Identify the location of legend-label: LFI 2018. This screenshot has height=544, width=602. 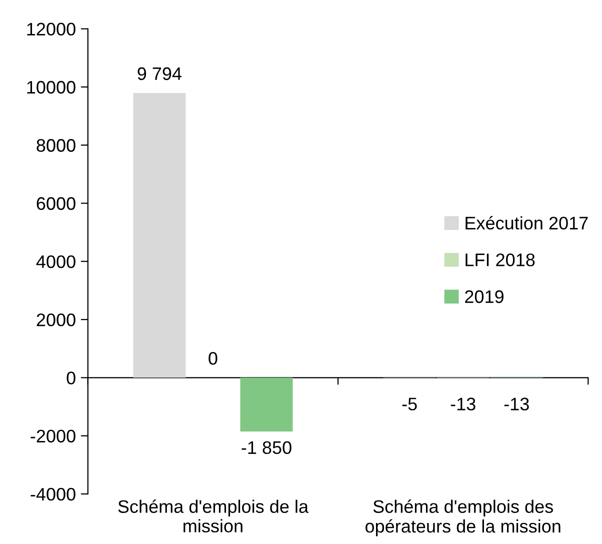
(500, 260).